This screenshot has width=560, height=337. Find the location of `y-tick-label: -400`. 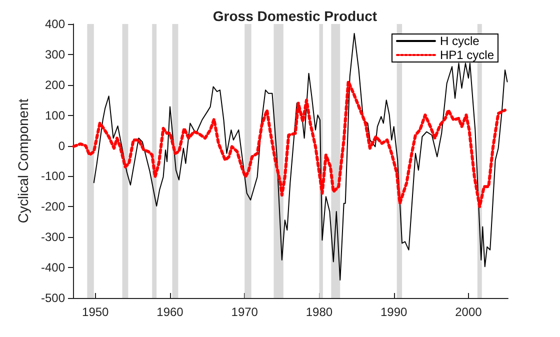

y-tick-label: -400 is located at coordinates (53, 267).